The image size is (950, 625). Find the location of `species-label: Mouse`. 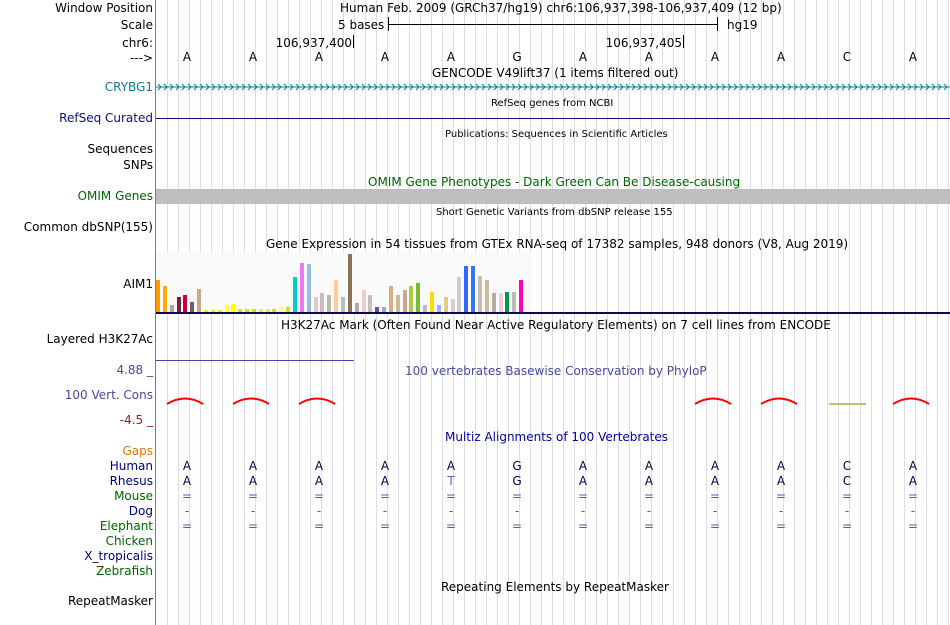

species-label: Mouse is located at coordinates (133, 496).